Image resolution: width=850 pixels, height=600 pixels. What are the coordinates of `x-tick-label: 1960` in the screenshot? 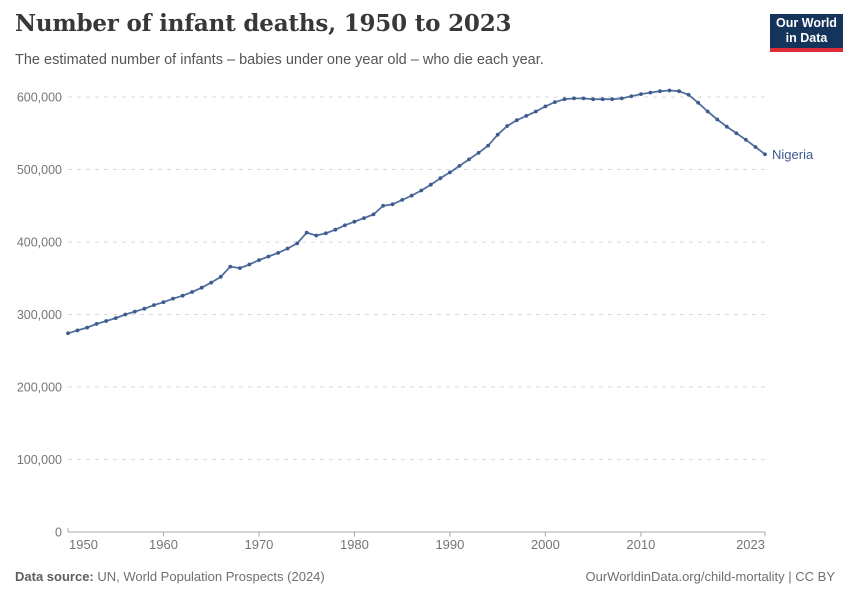 It's located at (163, 544).